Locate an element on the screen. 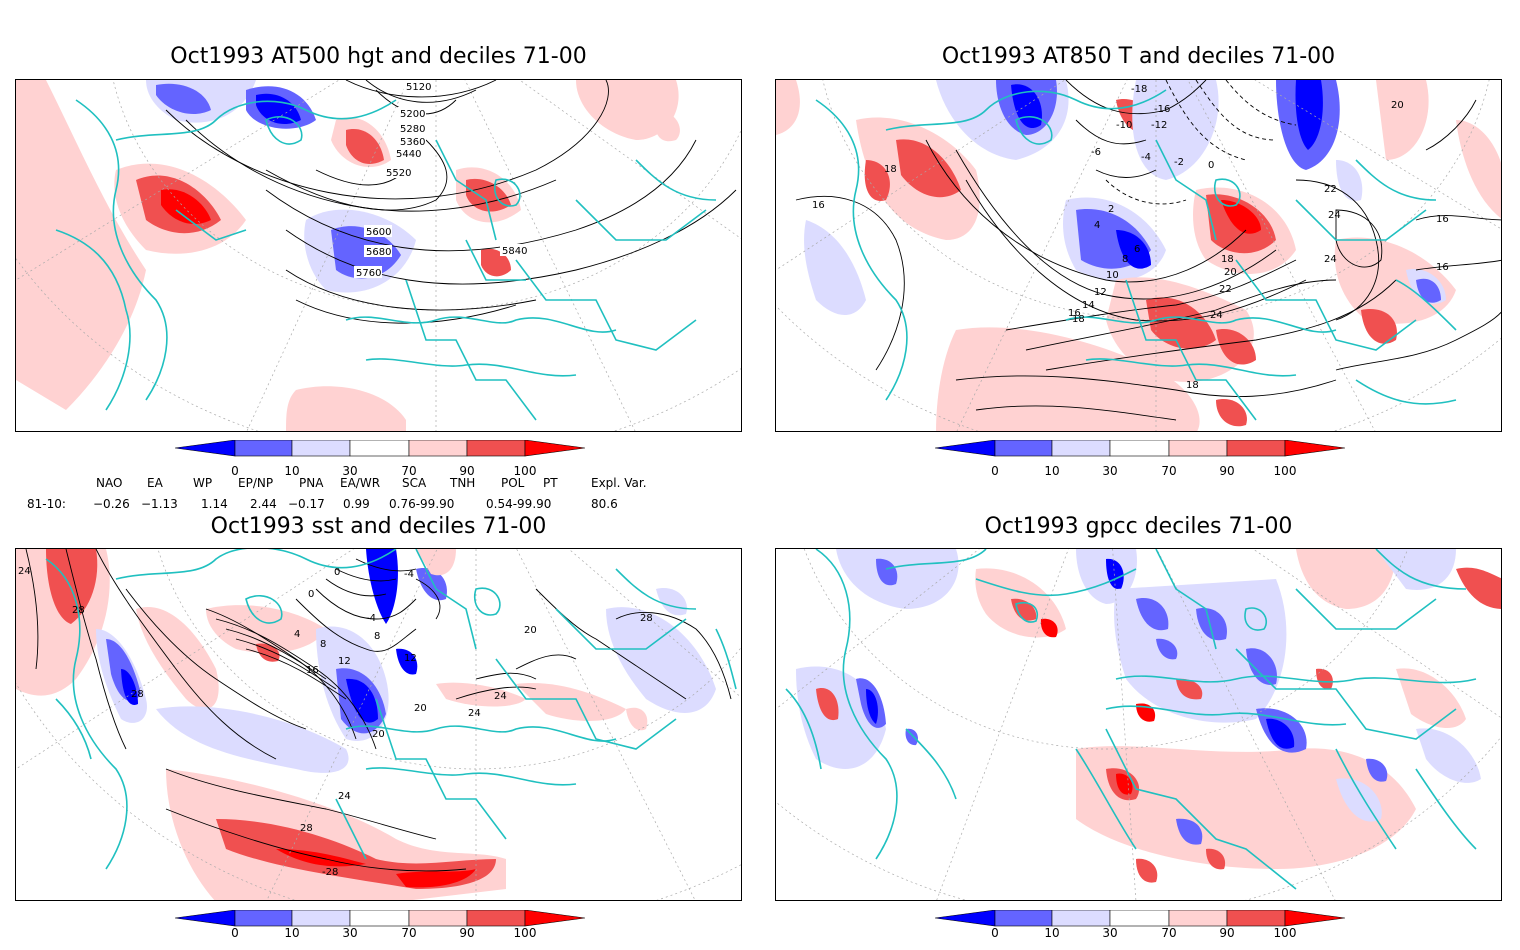  colorbar-gpcc: 0 10 30 70 90 100 is located at coordinates (1140, 929).